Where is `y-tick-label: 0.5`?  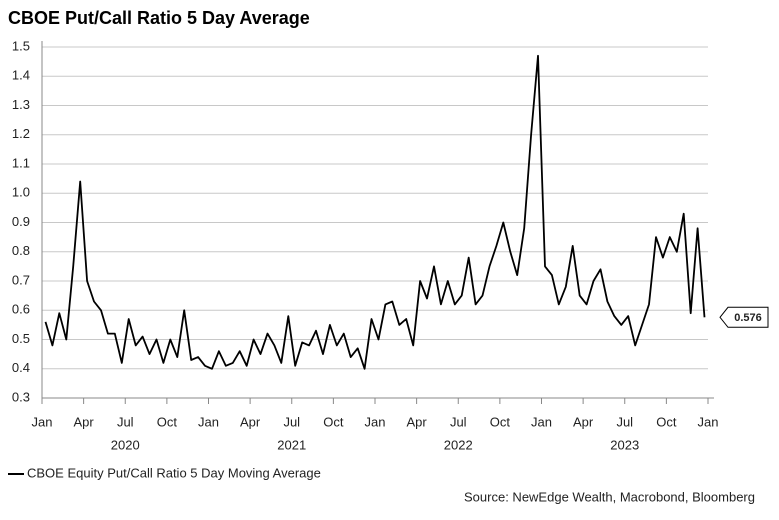 y-tick-label: 0.5 is located at coordinates (21, 338).